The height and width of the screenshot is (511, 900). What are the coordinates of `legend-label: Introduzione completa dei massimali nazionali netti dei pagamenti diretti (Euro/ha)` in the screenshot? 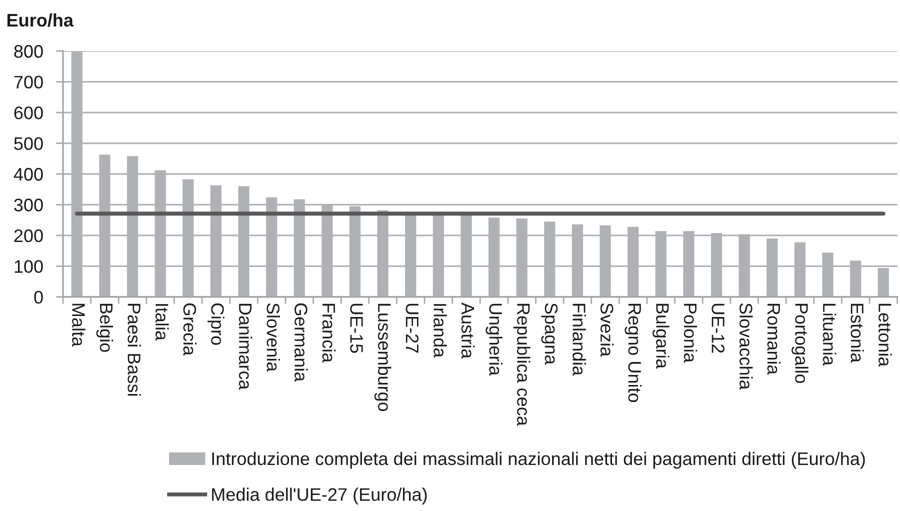 It's located at (538, 460).